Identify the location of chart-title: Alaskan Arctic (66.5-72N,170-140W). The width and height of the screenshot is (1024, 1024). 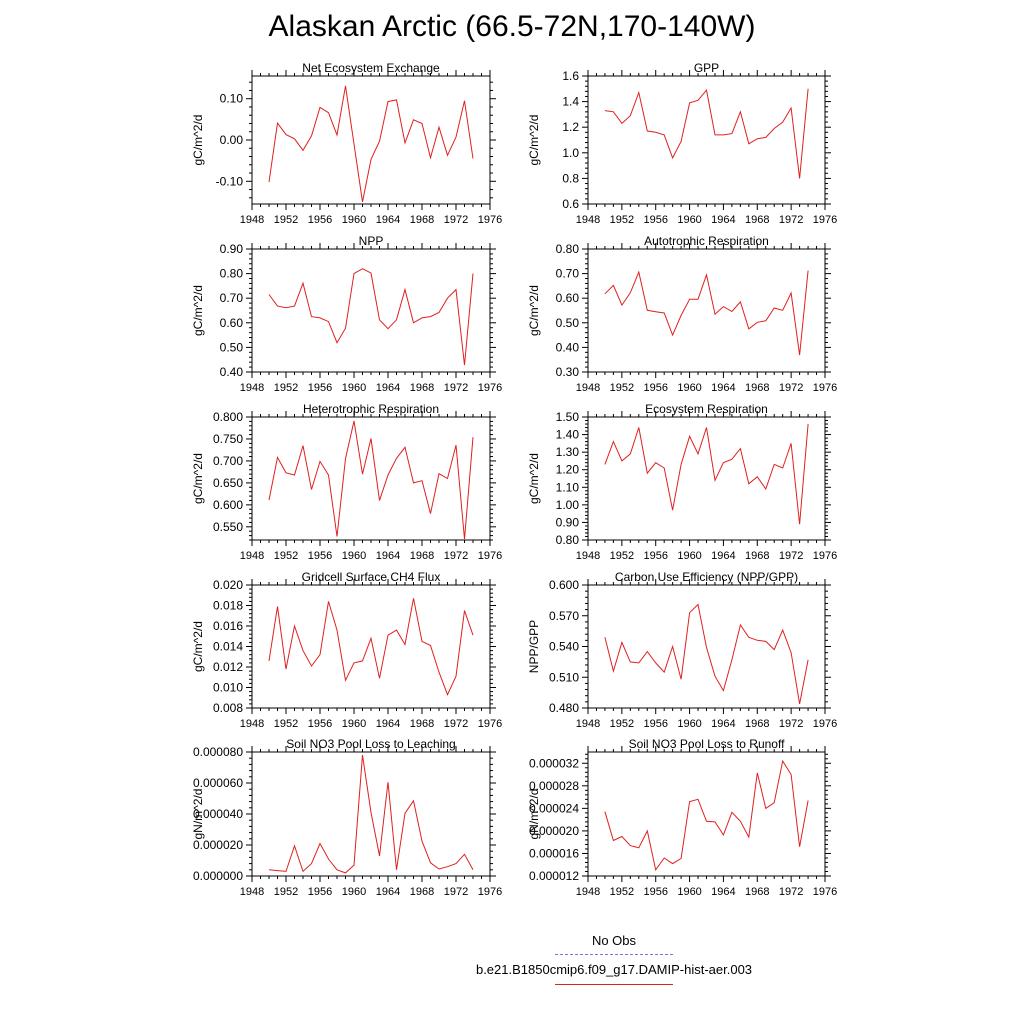
(512, 26).